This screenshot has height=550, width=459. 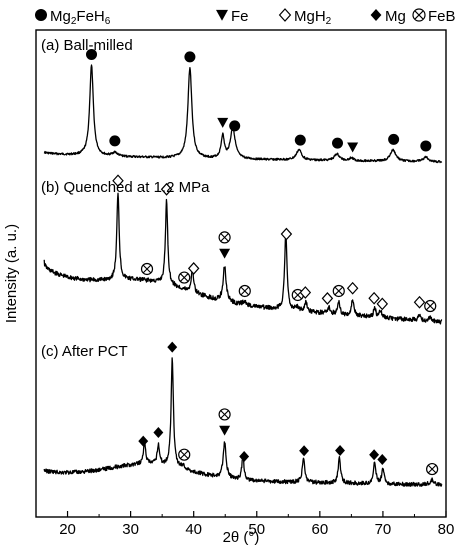 I want to click on legend-label: FeB, so click(x=442, y=16).